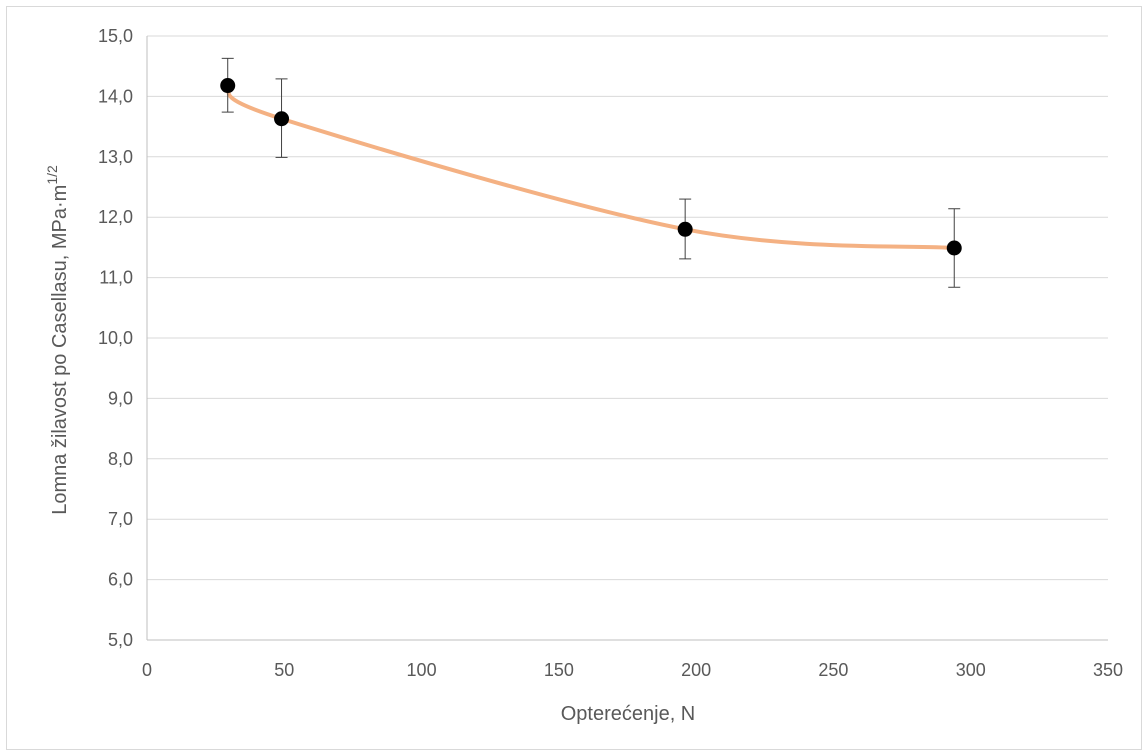 The image size is (1148, 754). I want to click on x-tick-label: 350, so click(1108, 670).